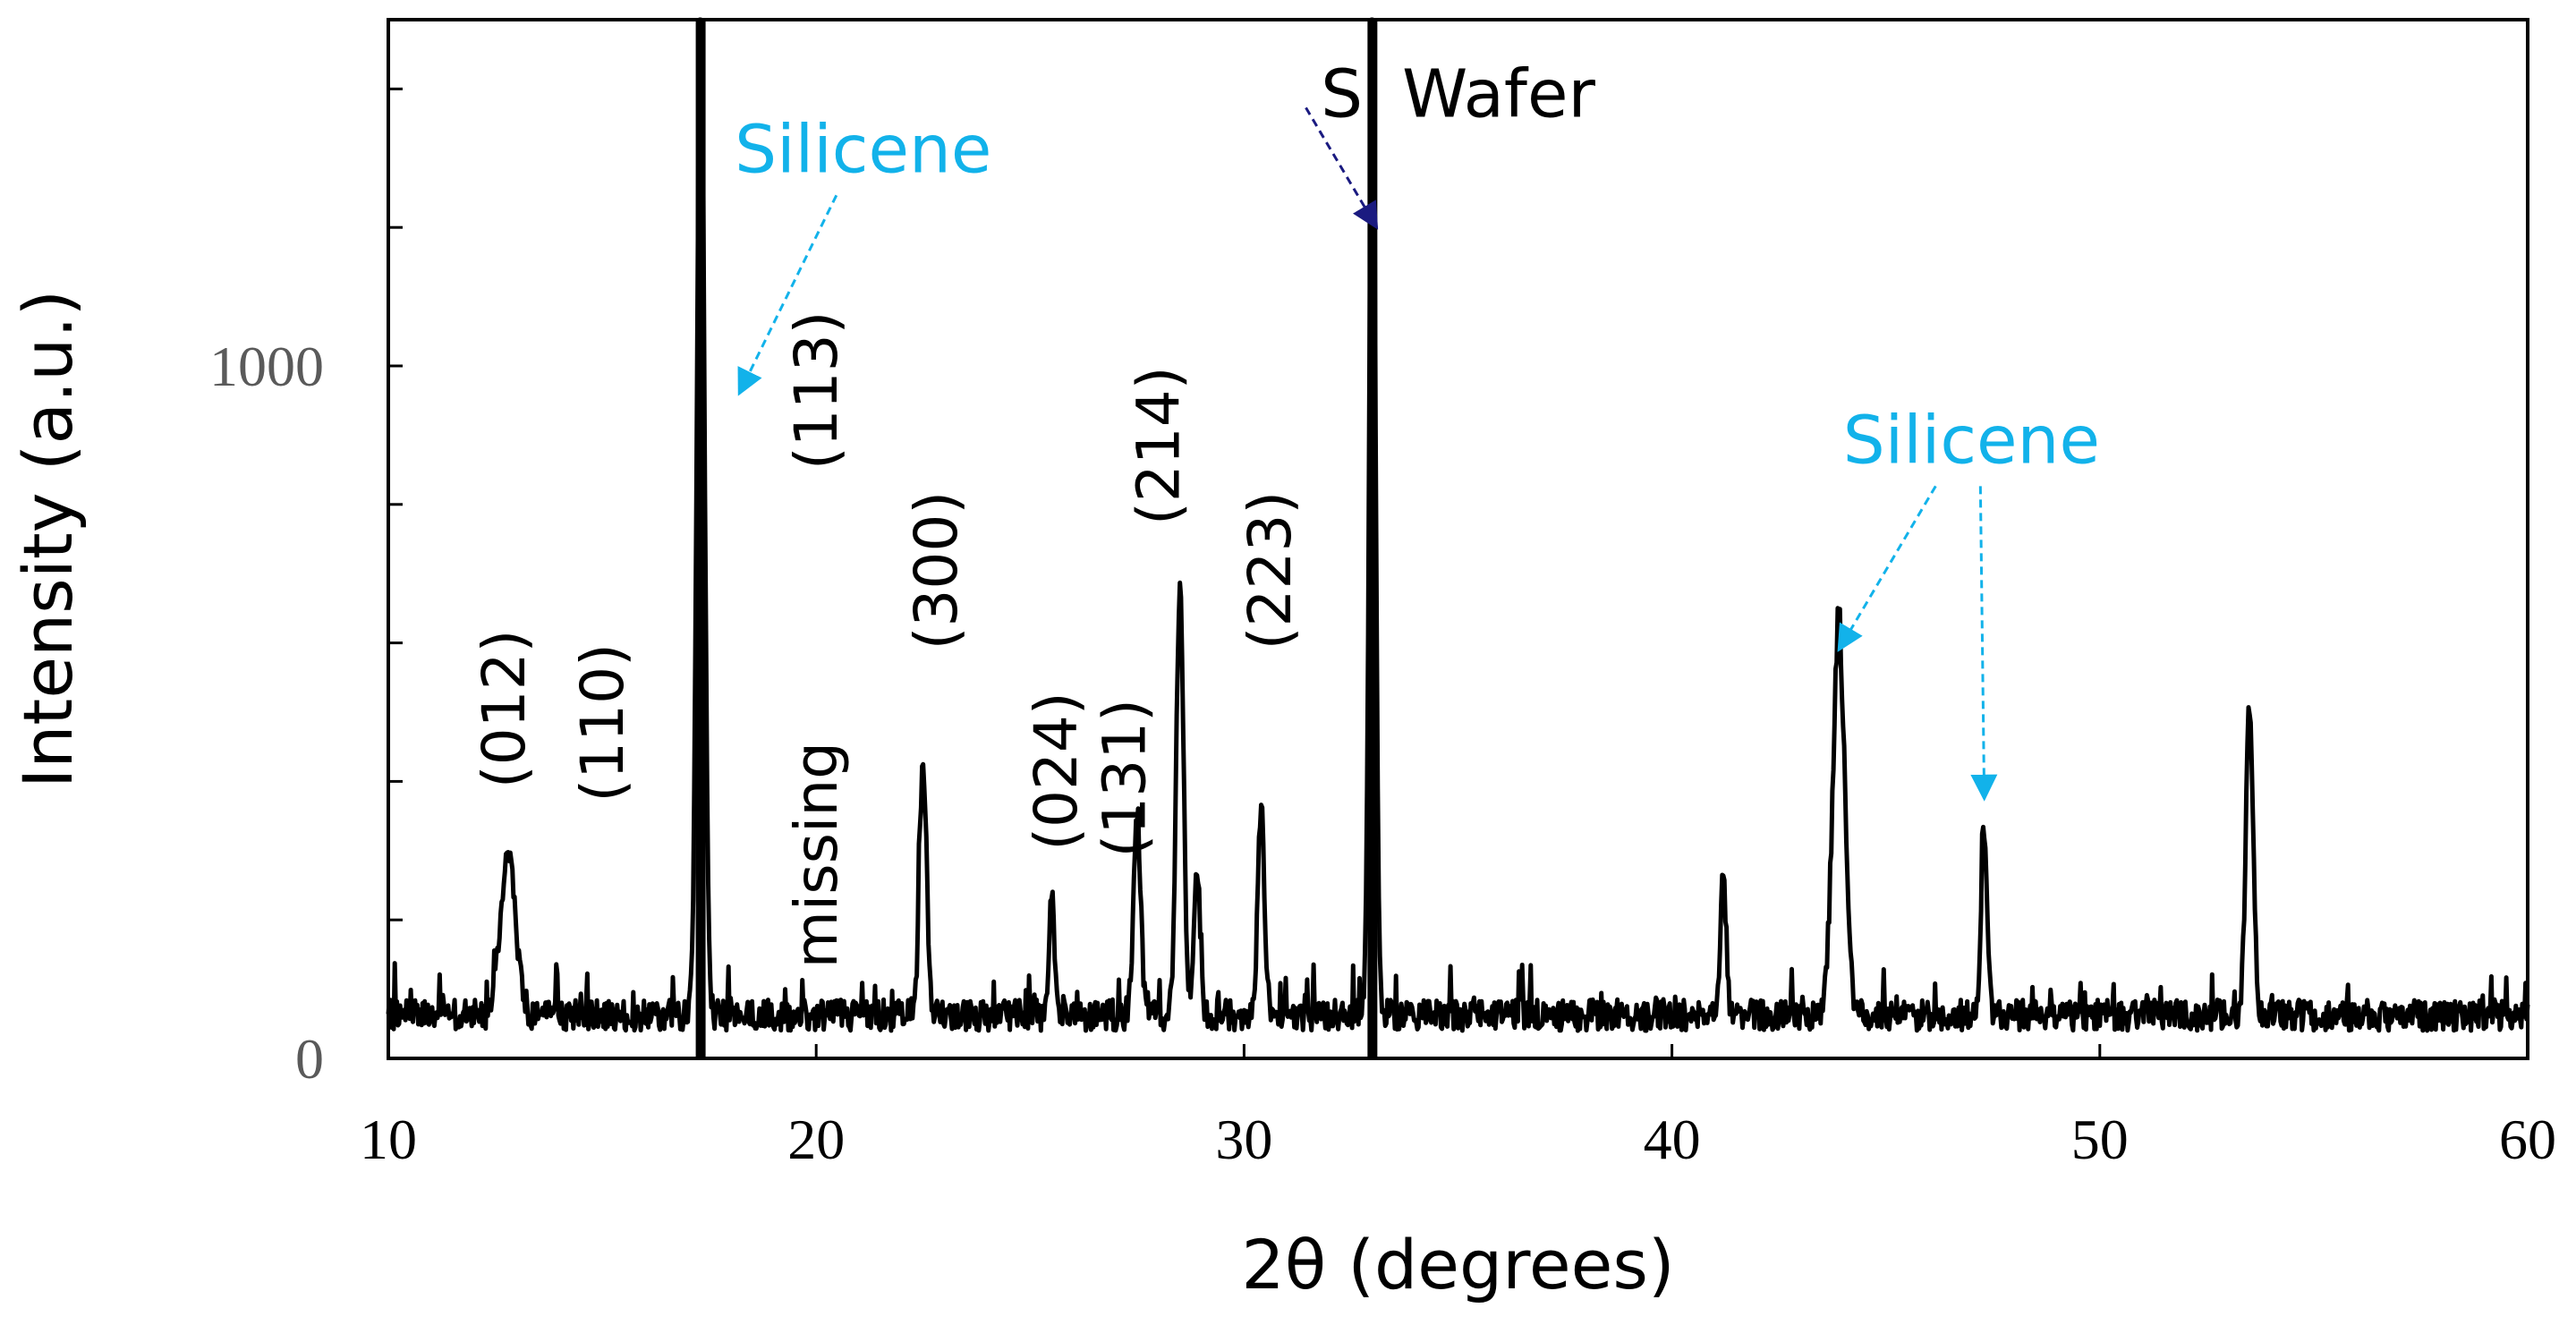 The image size is (2576, 1325). What do you see at coordinates (388, 1139) in the screenshot?
I see `x-tick-label-10: 10` at bounding box center [388, 1139].